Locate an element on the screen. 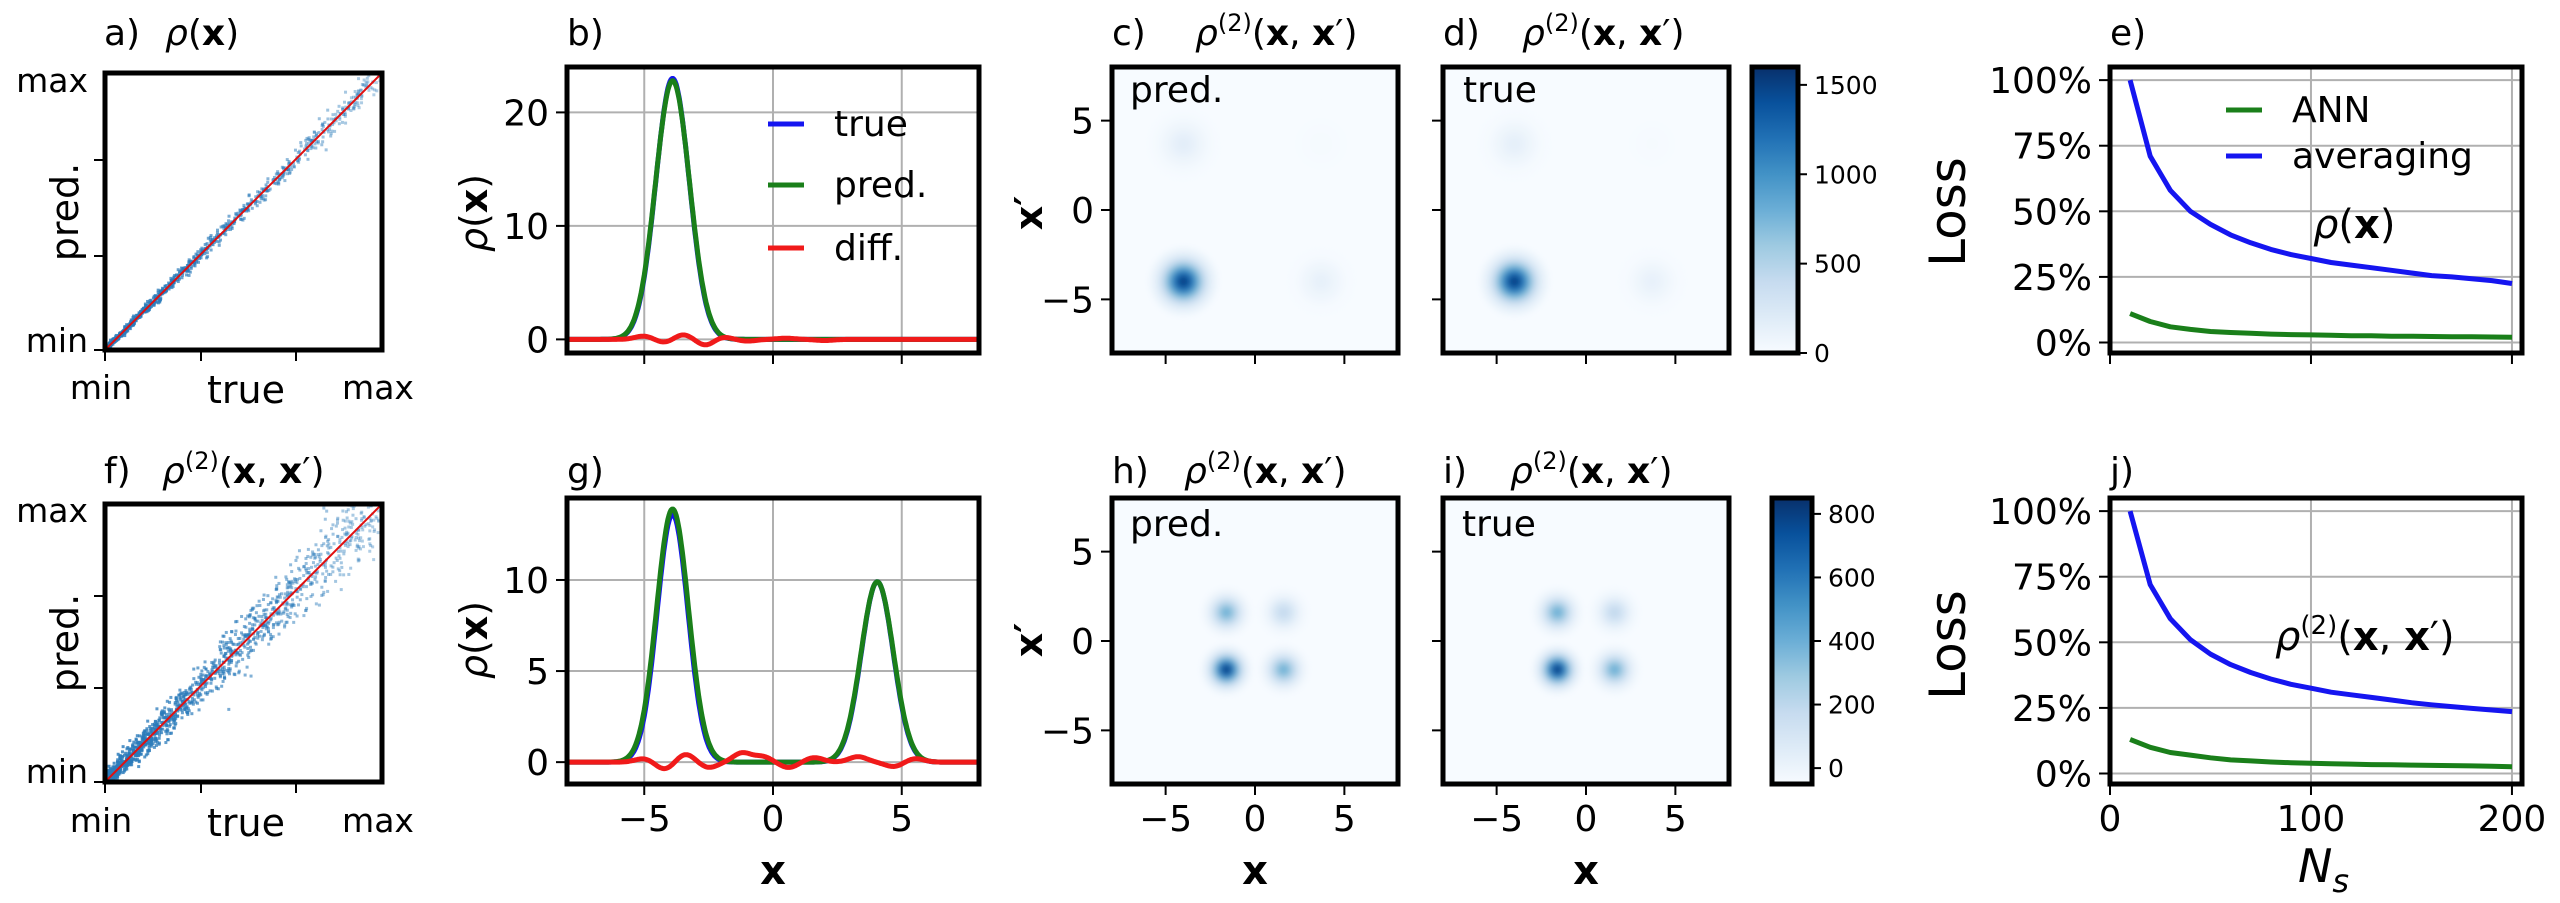  panel-a-ytick-max: max is located at coordinates (52, 80).